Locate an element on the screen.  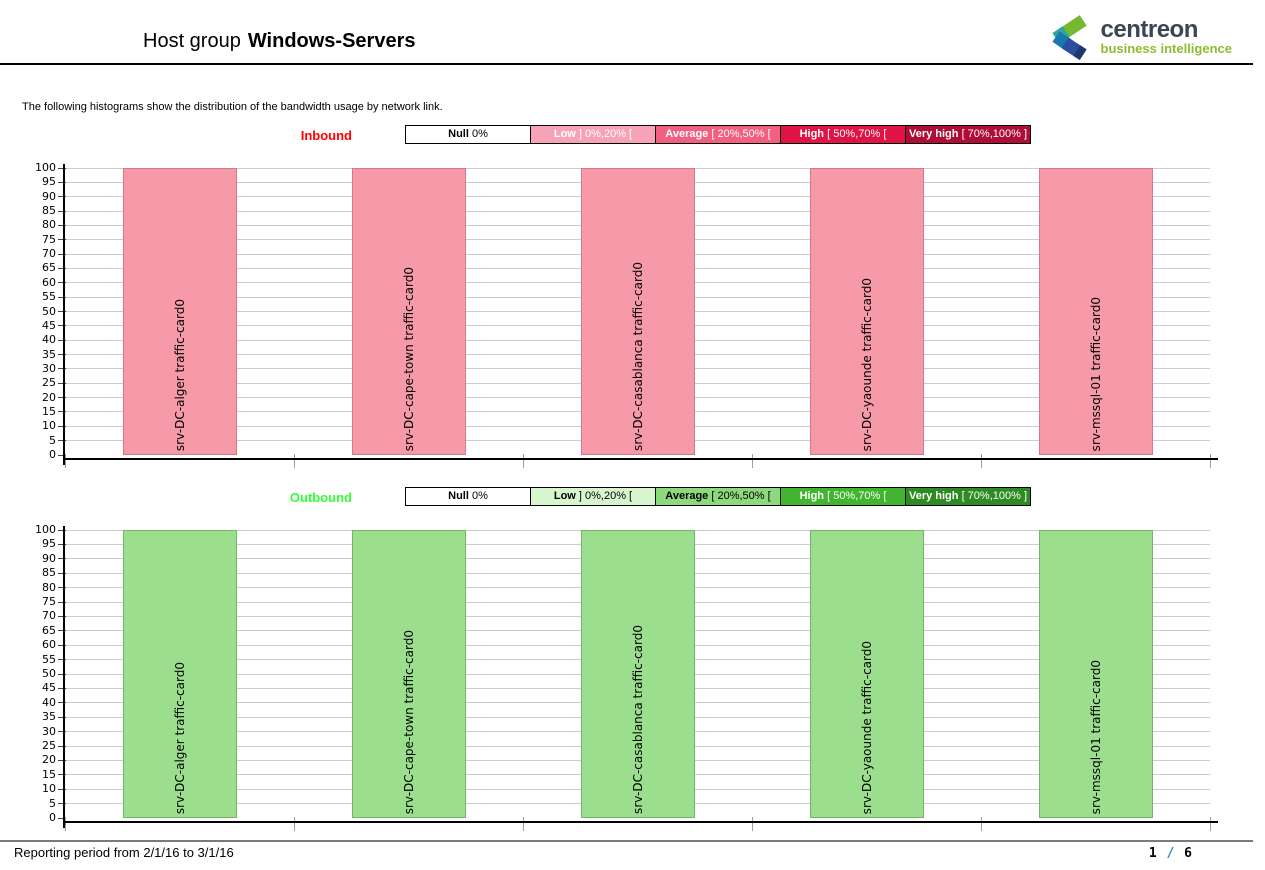
page-current: 1 is located at coordinates (1153, 853).